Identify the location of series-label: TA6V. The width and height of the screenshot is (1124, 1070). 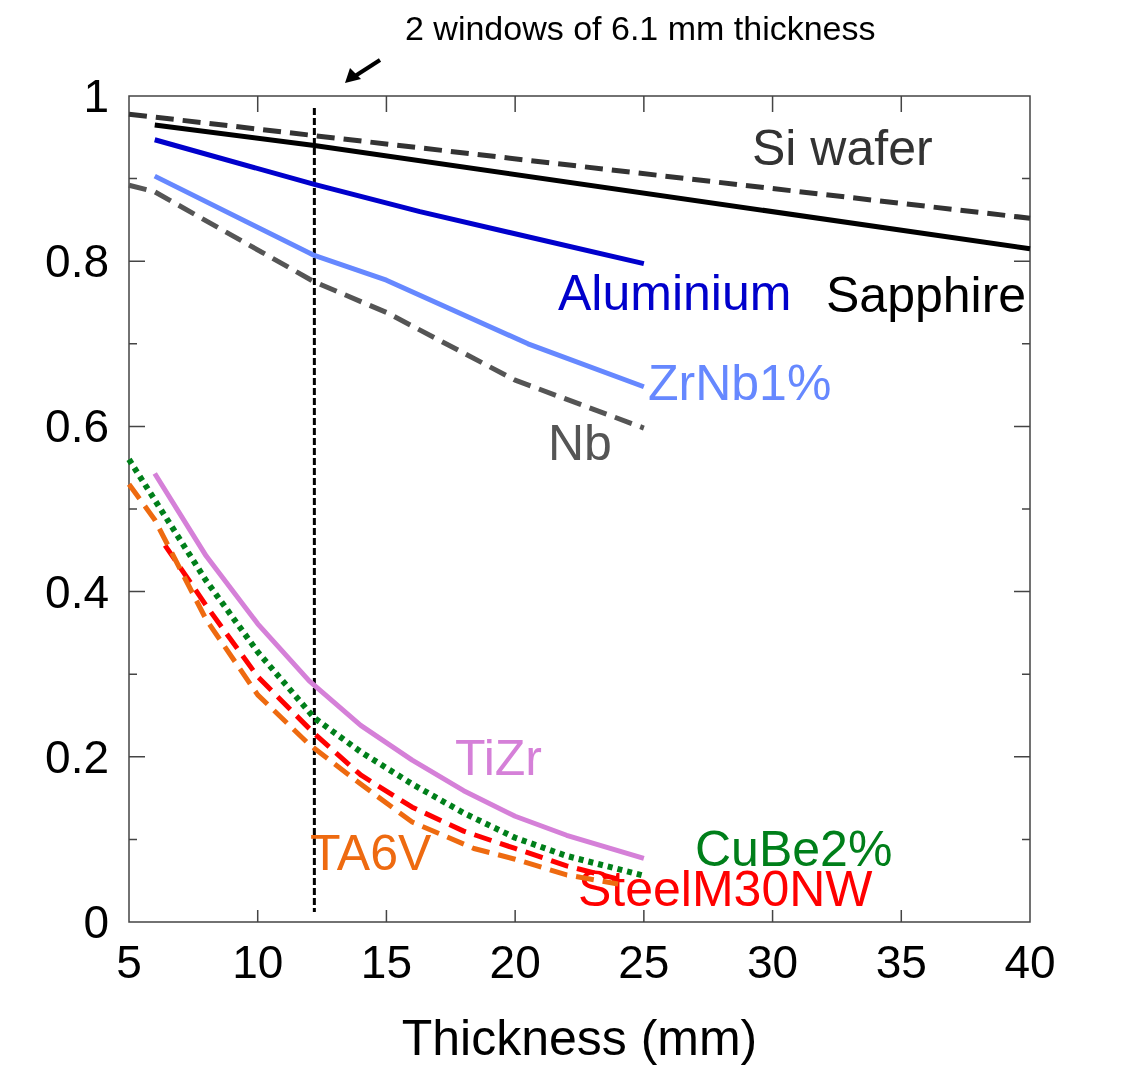
(371, 853).